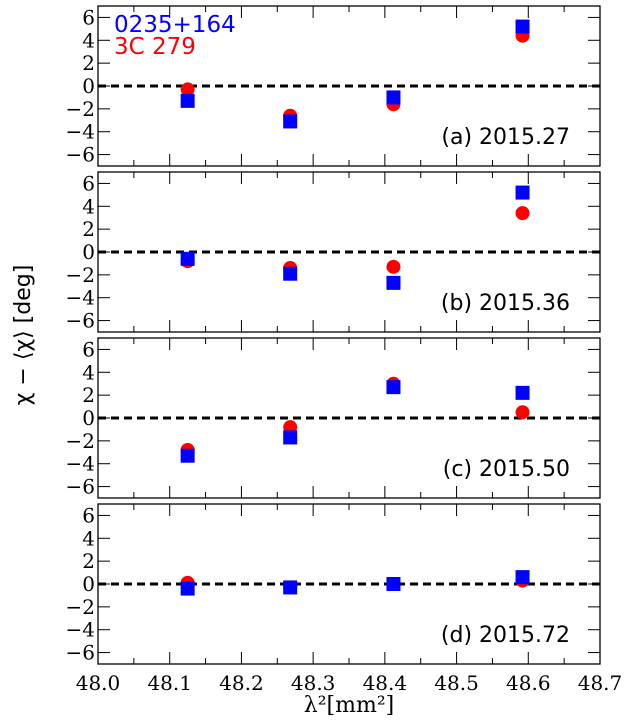  Describe the element at coordinates (528, 683) in the screenshot. I see `x-tick-label: 48.6` at that location.